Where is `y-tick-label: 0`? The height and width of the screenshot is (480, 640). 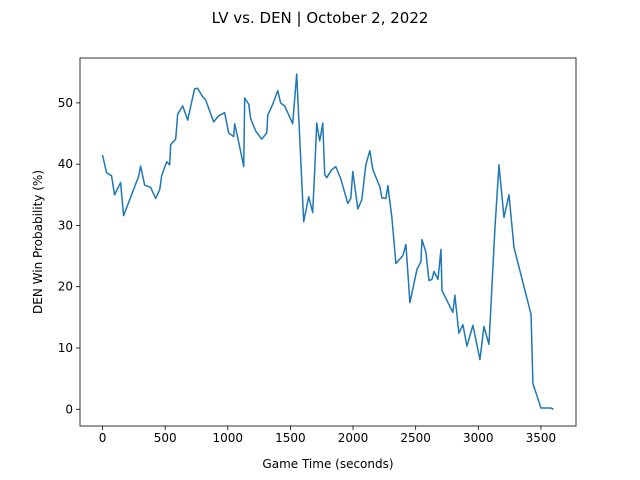 y-tick-label: 0 is located at coordinates (69, 409).